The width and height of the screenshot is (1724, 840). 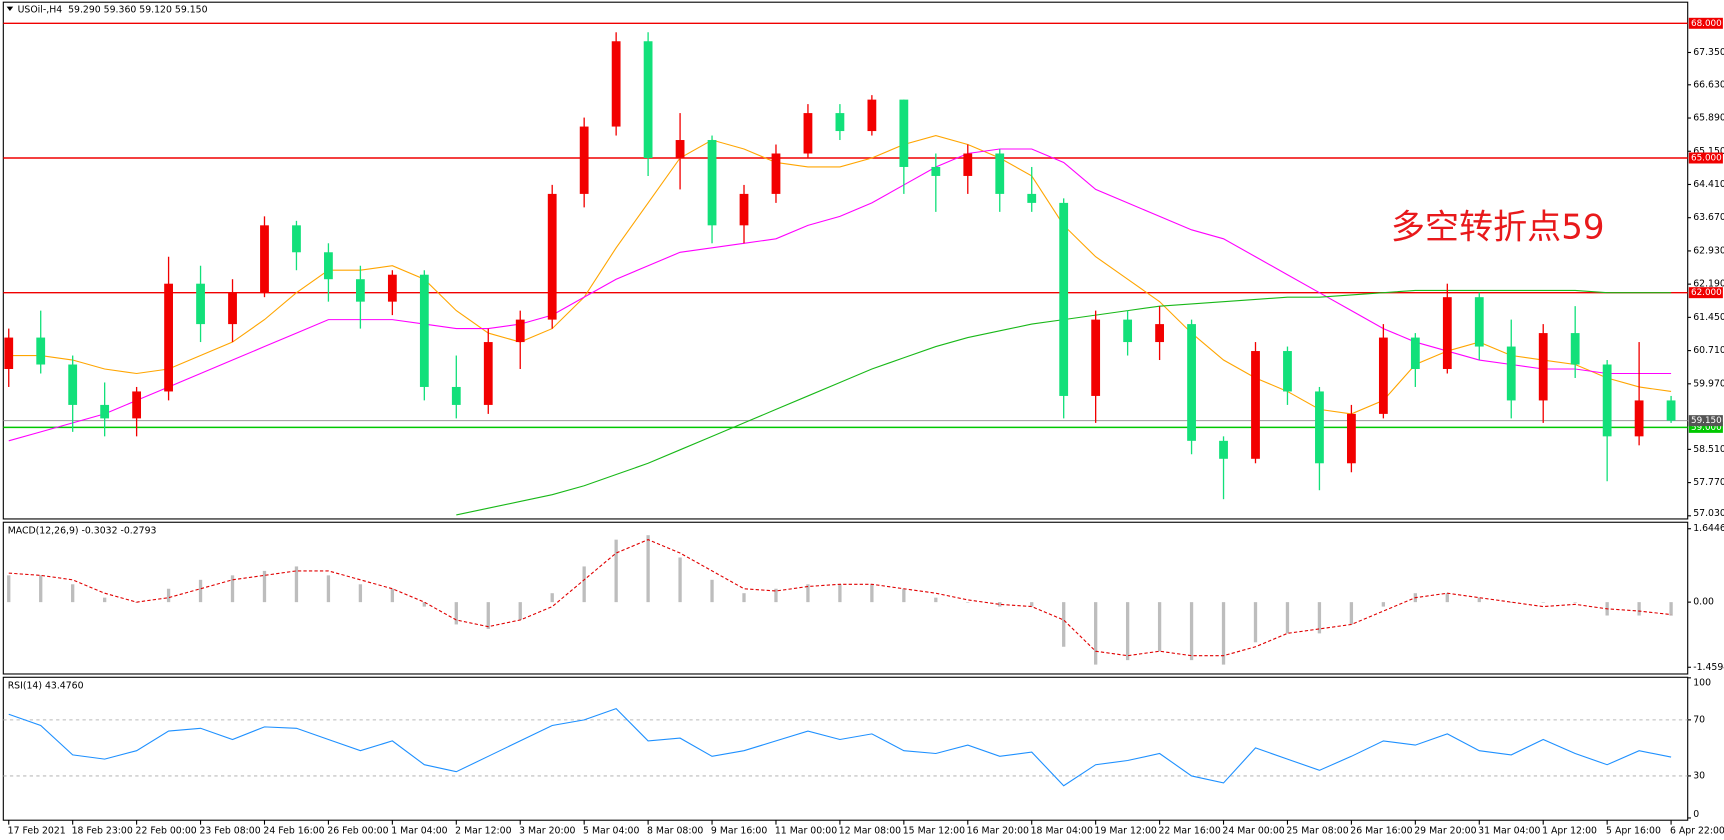 I want to click on x-tick-label: 24 Mar 00:00, so click(x=1253, y=831).